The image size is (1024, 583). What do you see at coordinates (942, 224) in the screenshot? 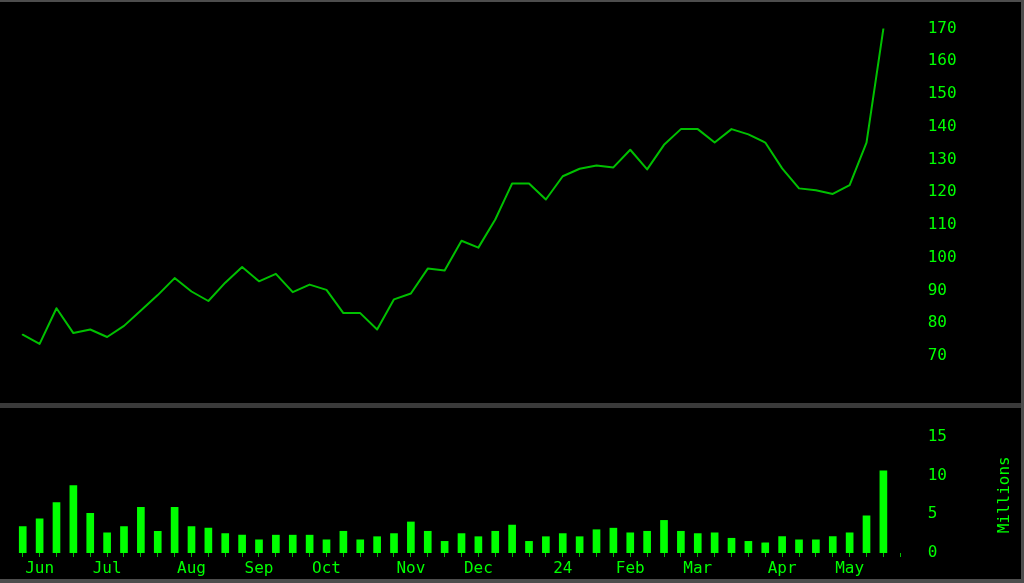
I see `y-tick-label: 110` at bounding box center [942, 224].